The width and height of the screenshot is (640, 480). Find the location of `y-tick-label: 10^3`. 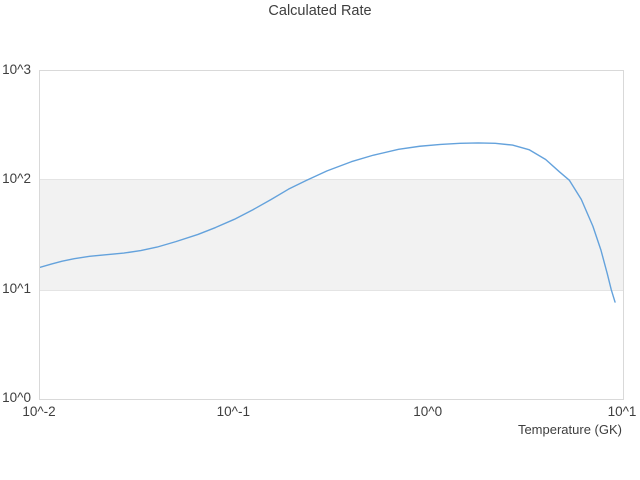

y-tick-label: 10^3 is located at coordinates (16, 69).